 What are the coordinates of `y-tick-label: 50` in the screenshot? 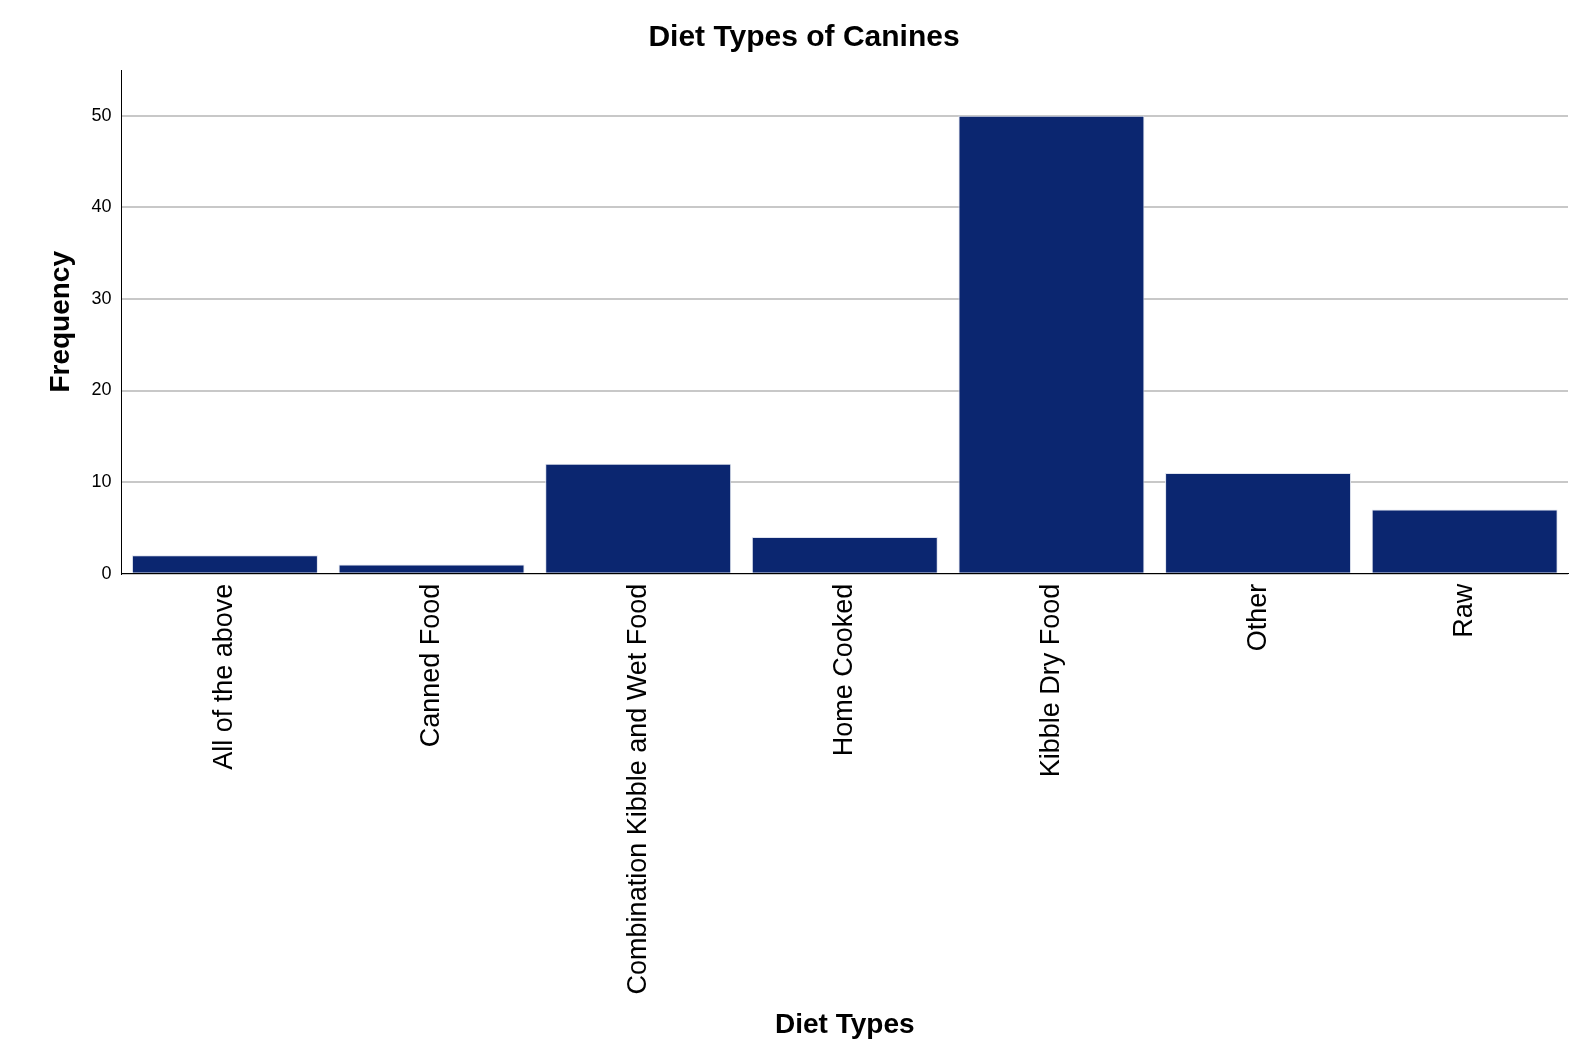 It's located at (101, 114).